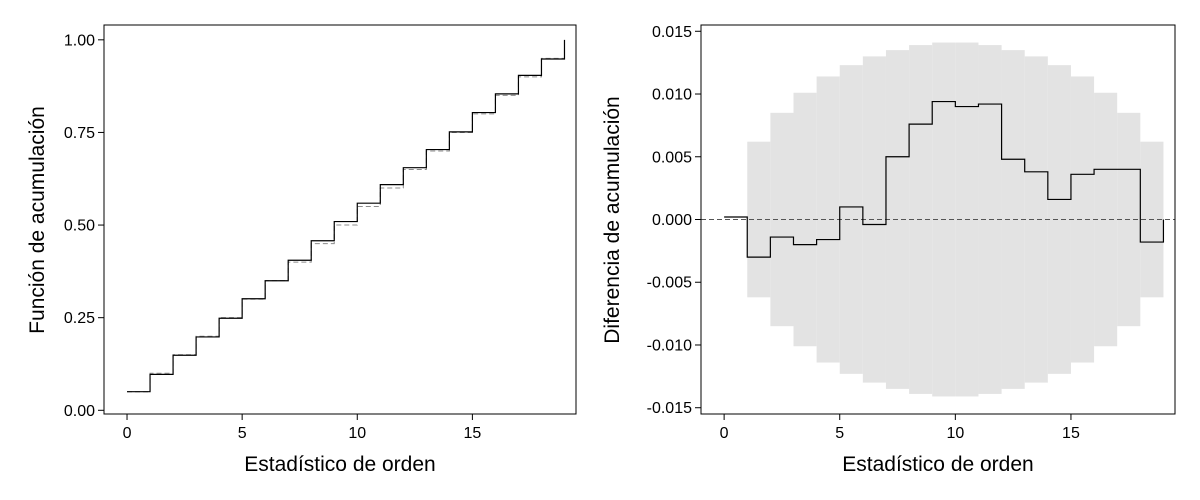  What do you see at coordinates (944, 179) in the screenshot?
I see `series-difference-line` at bounding box center [944, 179].